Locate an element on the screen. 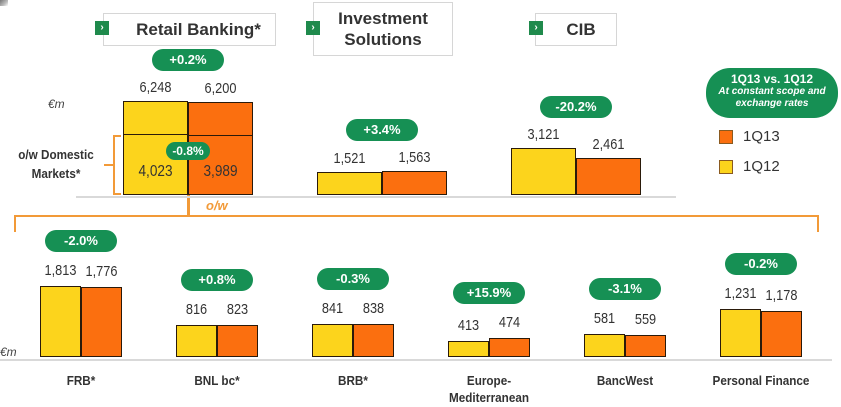 The image size is (841, 407). domestic-change-badge: -0.8% is located at coordinates (188, 151).